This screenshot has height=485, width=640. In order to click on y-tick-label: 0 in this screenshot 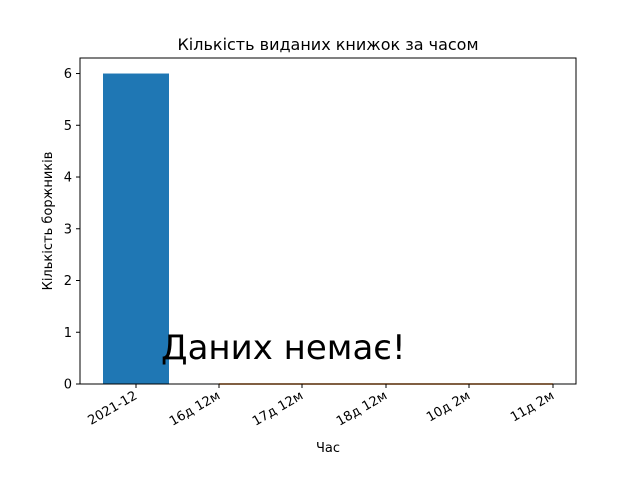, I will do `click(68, 385)`.